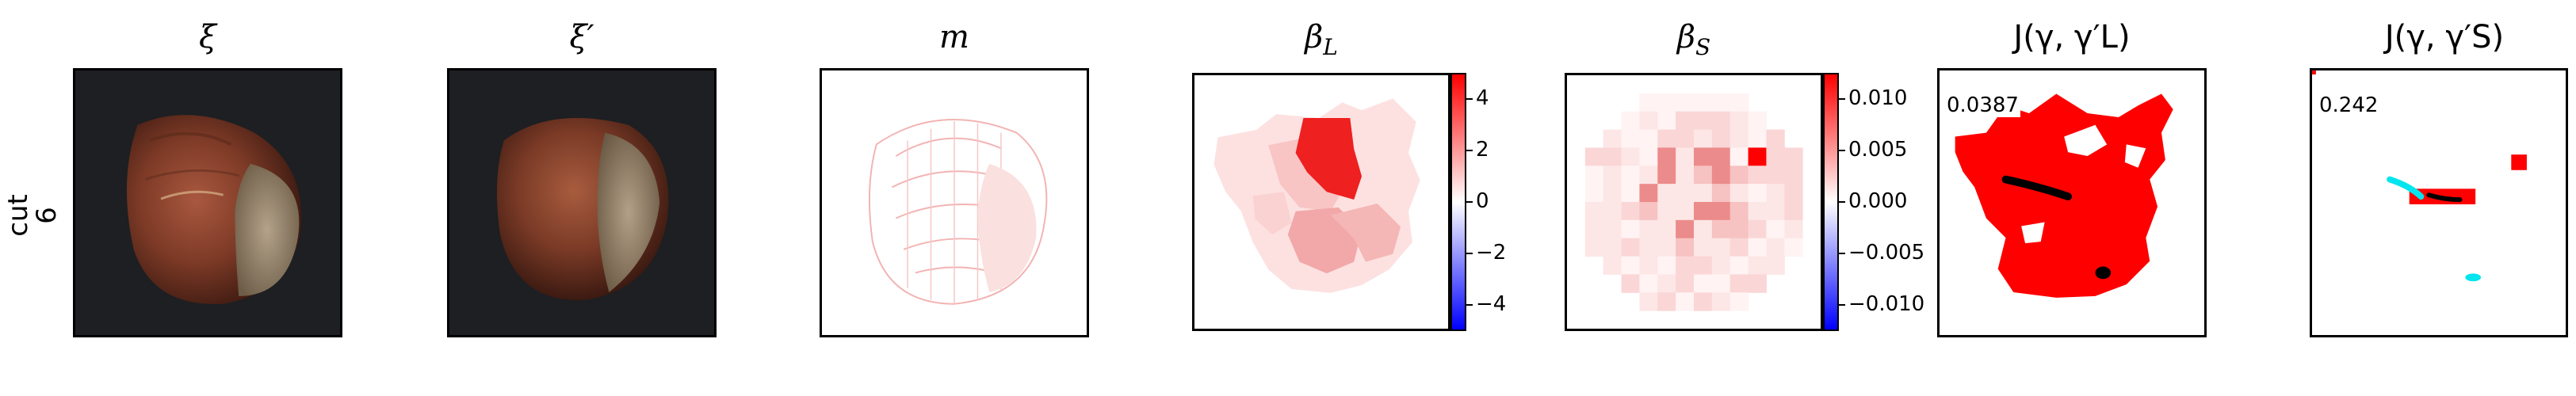 The height and width of the screenshot is (396, 2576). Describe the element at coordinates (1314, 37) in the screenshot. I see `beta-L-title-main: β` at that location.